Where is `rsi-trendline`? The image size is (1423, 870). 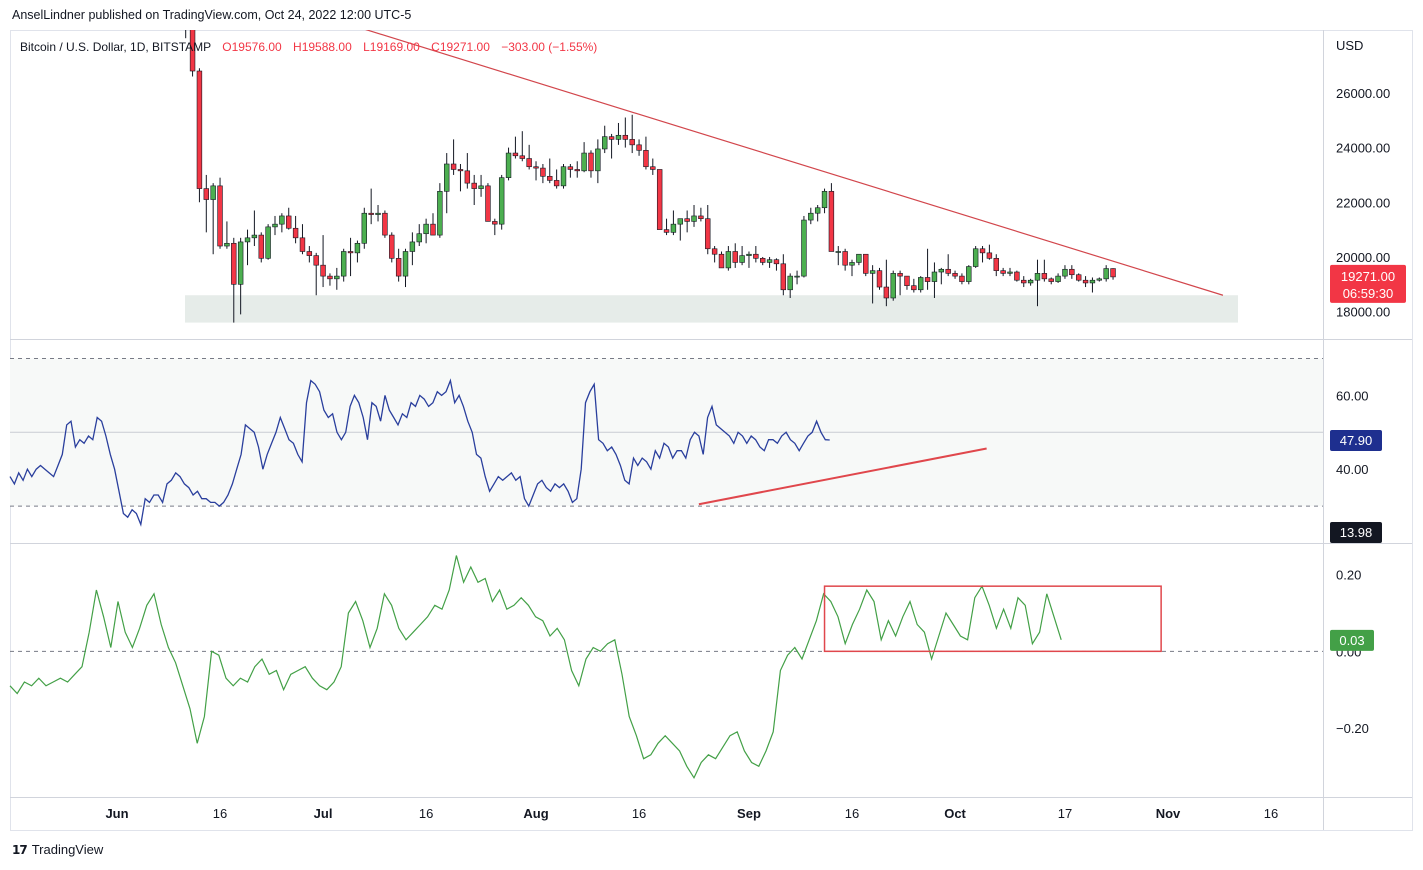 rsi-trendline is located at coordinates (842, 476).